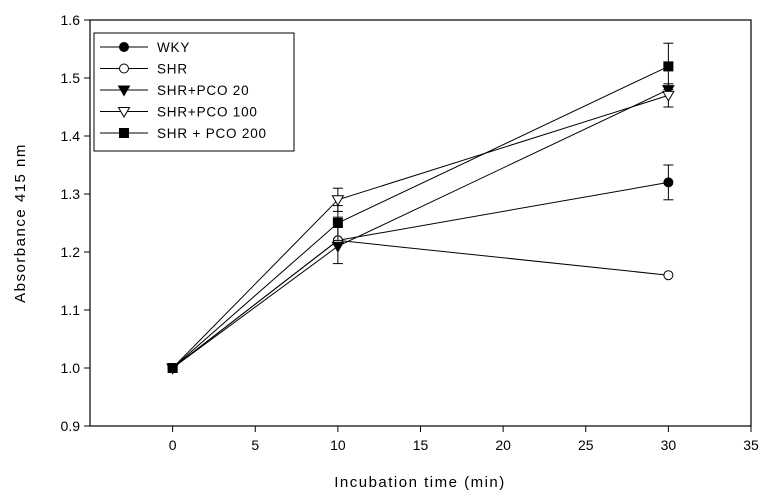  What do you see at coordinates (338, 445) in the screenshot?
I see `x-tick-label: 10` at bounding box center [338, 445].